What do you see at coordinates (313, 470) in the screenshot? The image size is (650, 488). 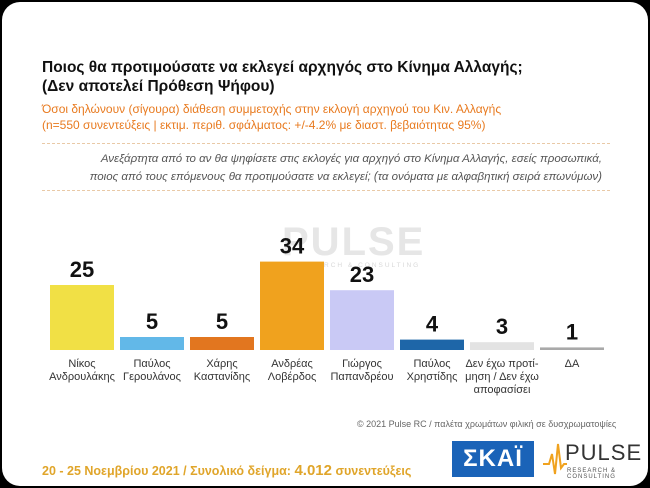 I see `footer-sample-size: 4.012` at bounding box center [313, 470].